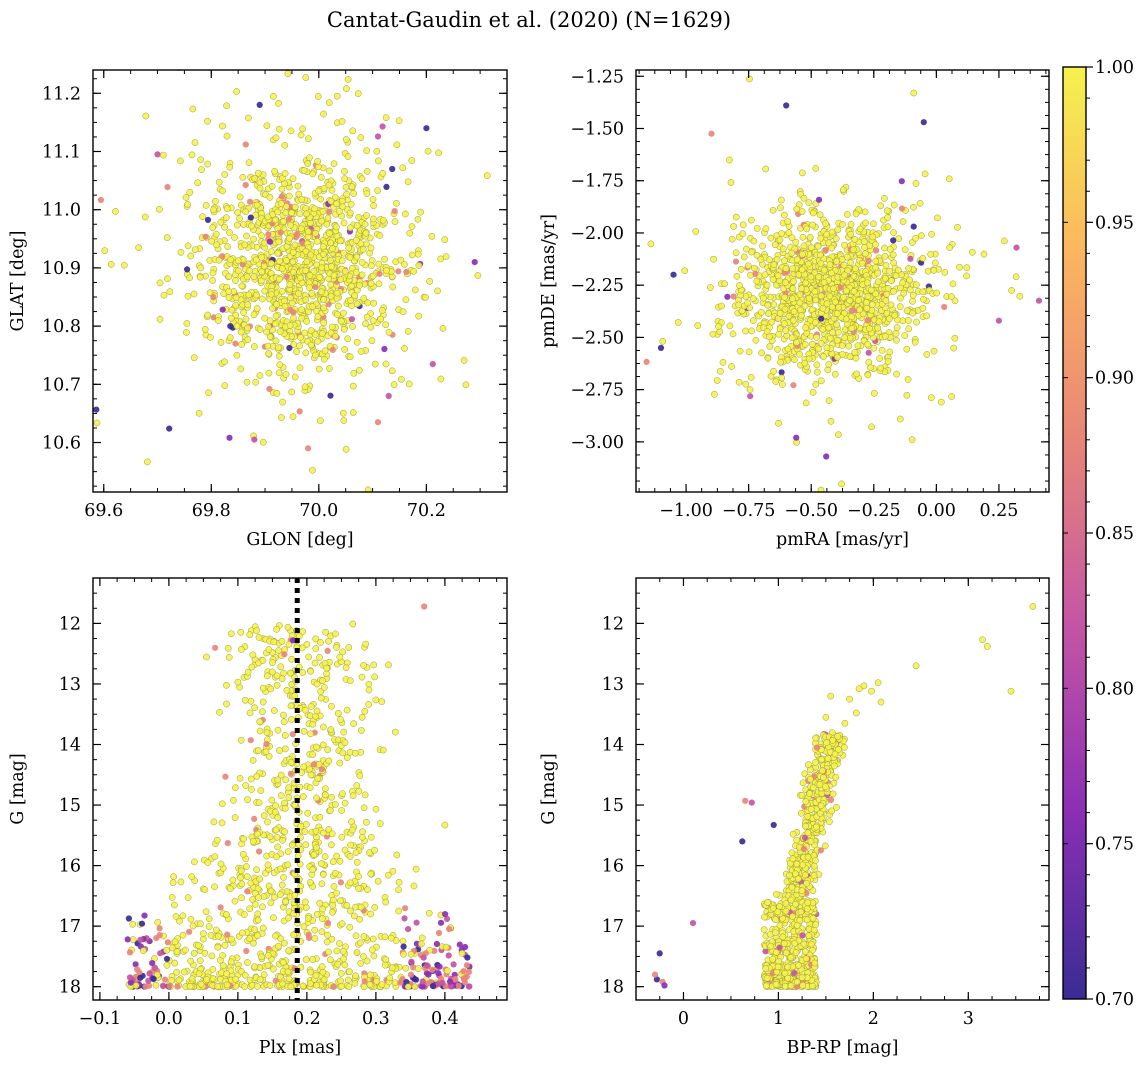 Image resolution: width=1148 pixels, height=1067 pixels. Describe the element at coordinates (1114, 1000) in the screenshot. I see `colorbar-tick-label: 0.70` at that location.